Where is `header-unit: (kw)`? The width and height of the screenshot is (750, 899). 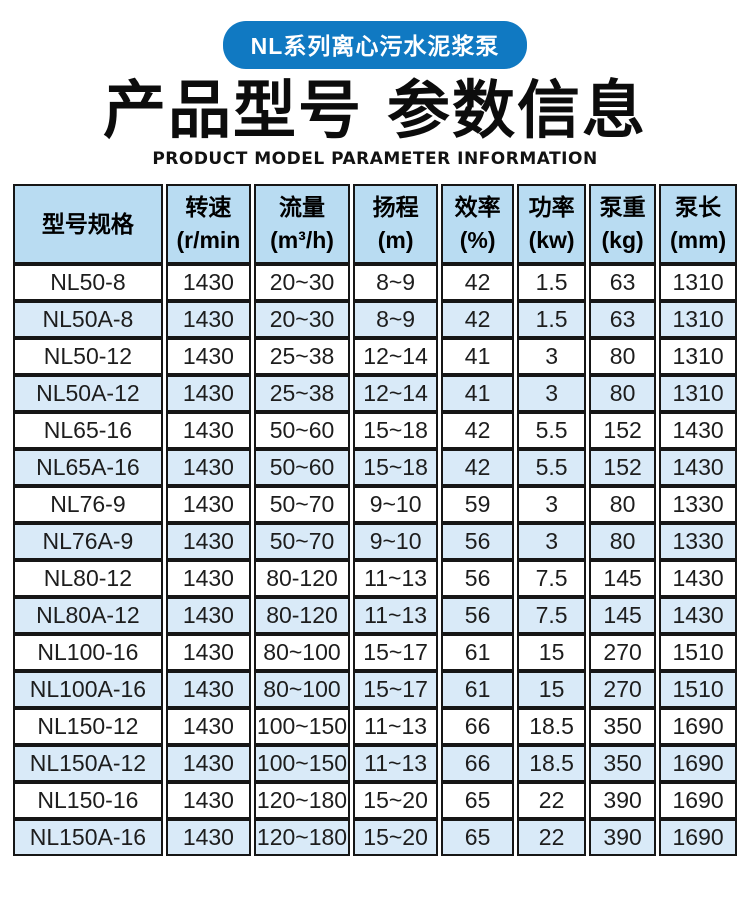 header-unit: (kw) is located at coordinates (551, 240).